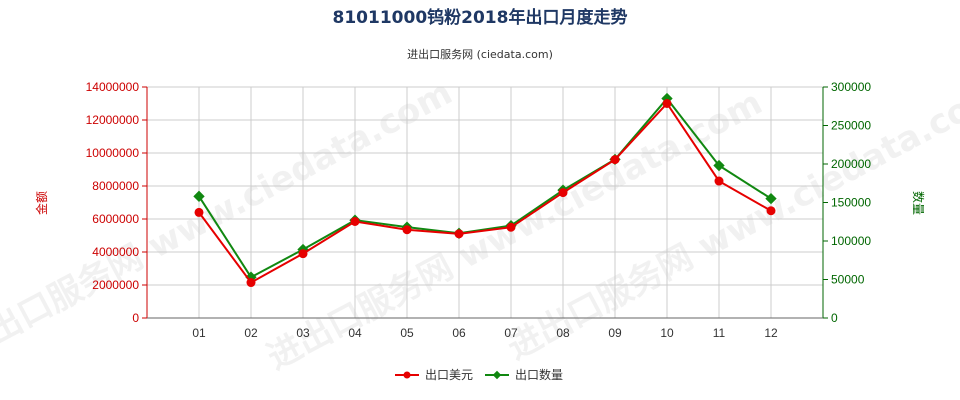 The height and width of the screenshot is (400, 960). Describe the element at coordinates (355, 333) in the screenshot. I see `x-tick-label: 04` at that location.